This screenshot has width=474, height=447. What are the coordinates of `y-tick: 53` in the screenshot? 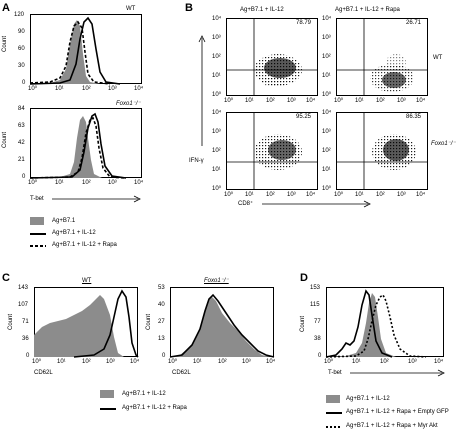 It's located at (161, 288).